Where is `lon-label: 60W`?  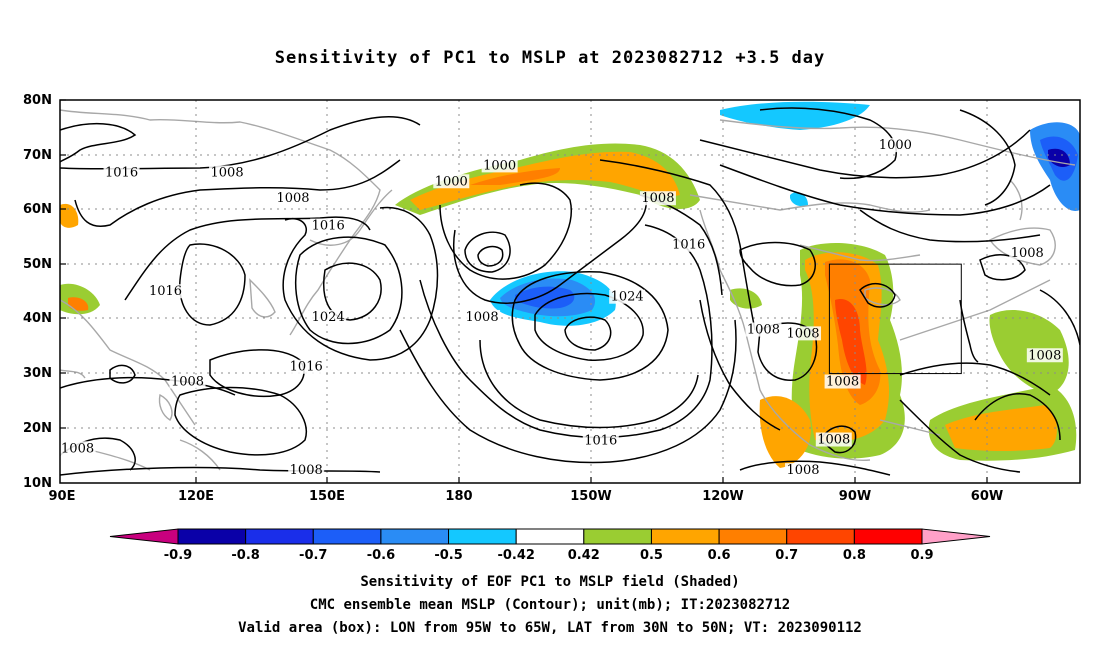
lon-label: 60W is located at coordinates (987, 496).